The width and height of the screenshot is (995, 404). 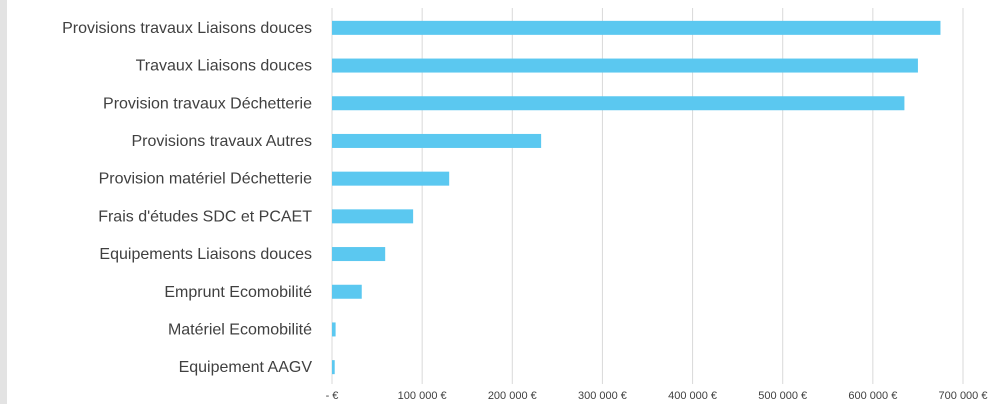 I want to click on category-label: Matériel Ecomobilité, so click(x=240, y=329).